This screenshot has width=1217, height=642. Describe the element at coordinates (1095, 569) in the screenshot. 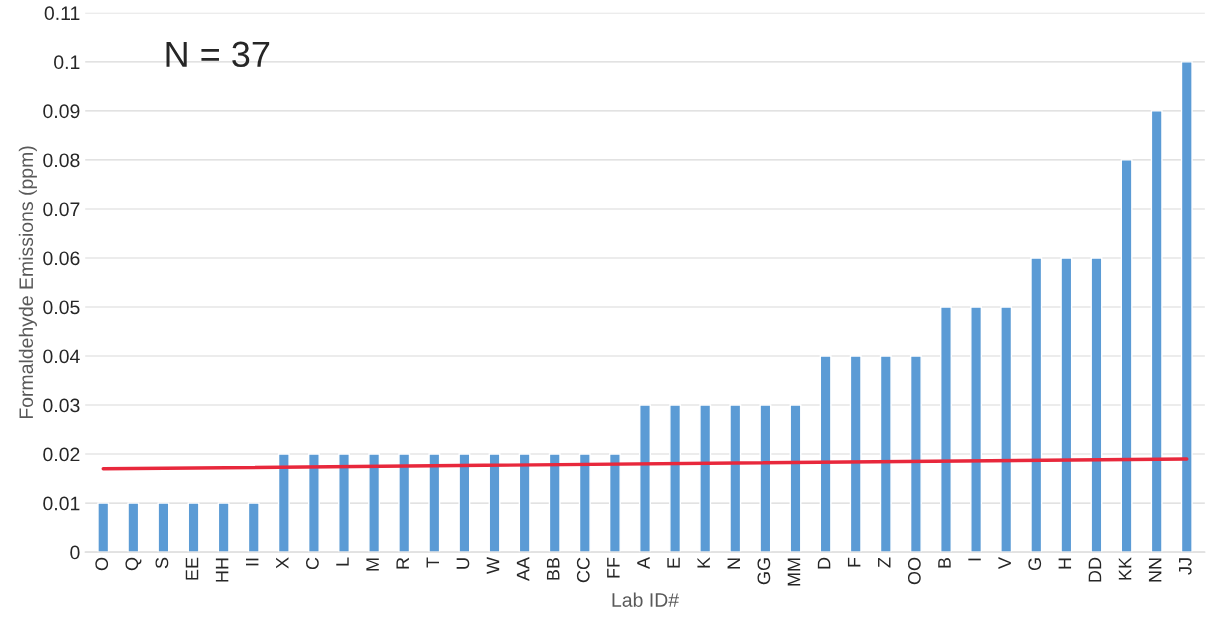

I see `x-tick-label: DD` at that location.